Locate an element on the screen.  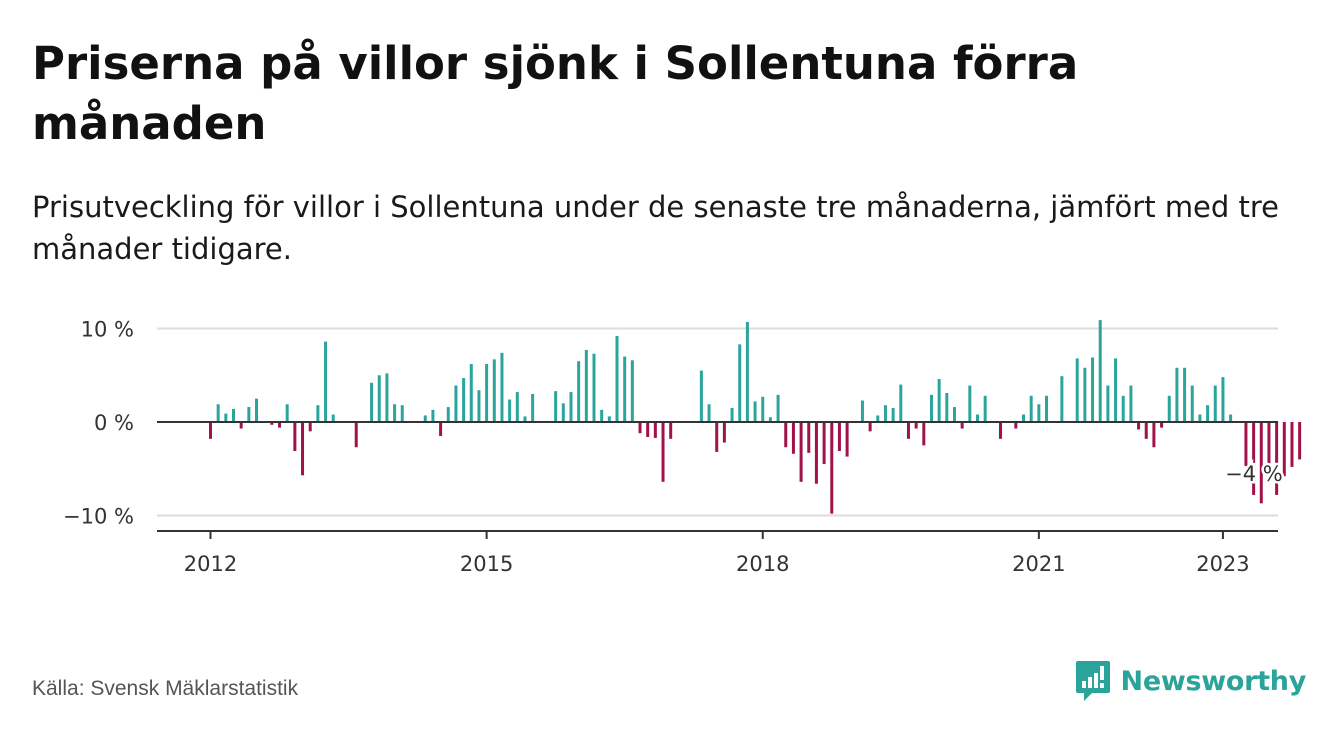
x-tick-label: 2015 is located at coordinates (486, 564).